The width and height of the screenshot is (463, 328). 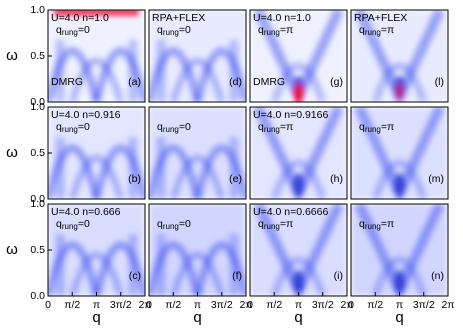 I want to click on x-axis-label: q, so click(x=399, y=317).